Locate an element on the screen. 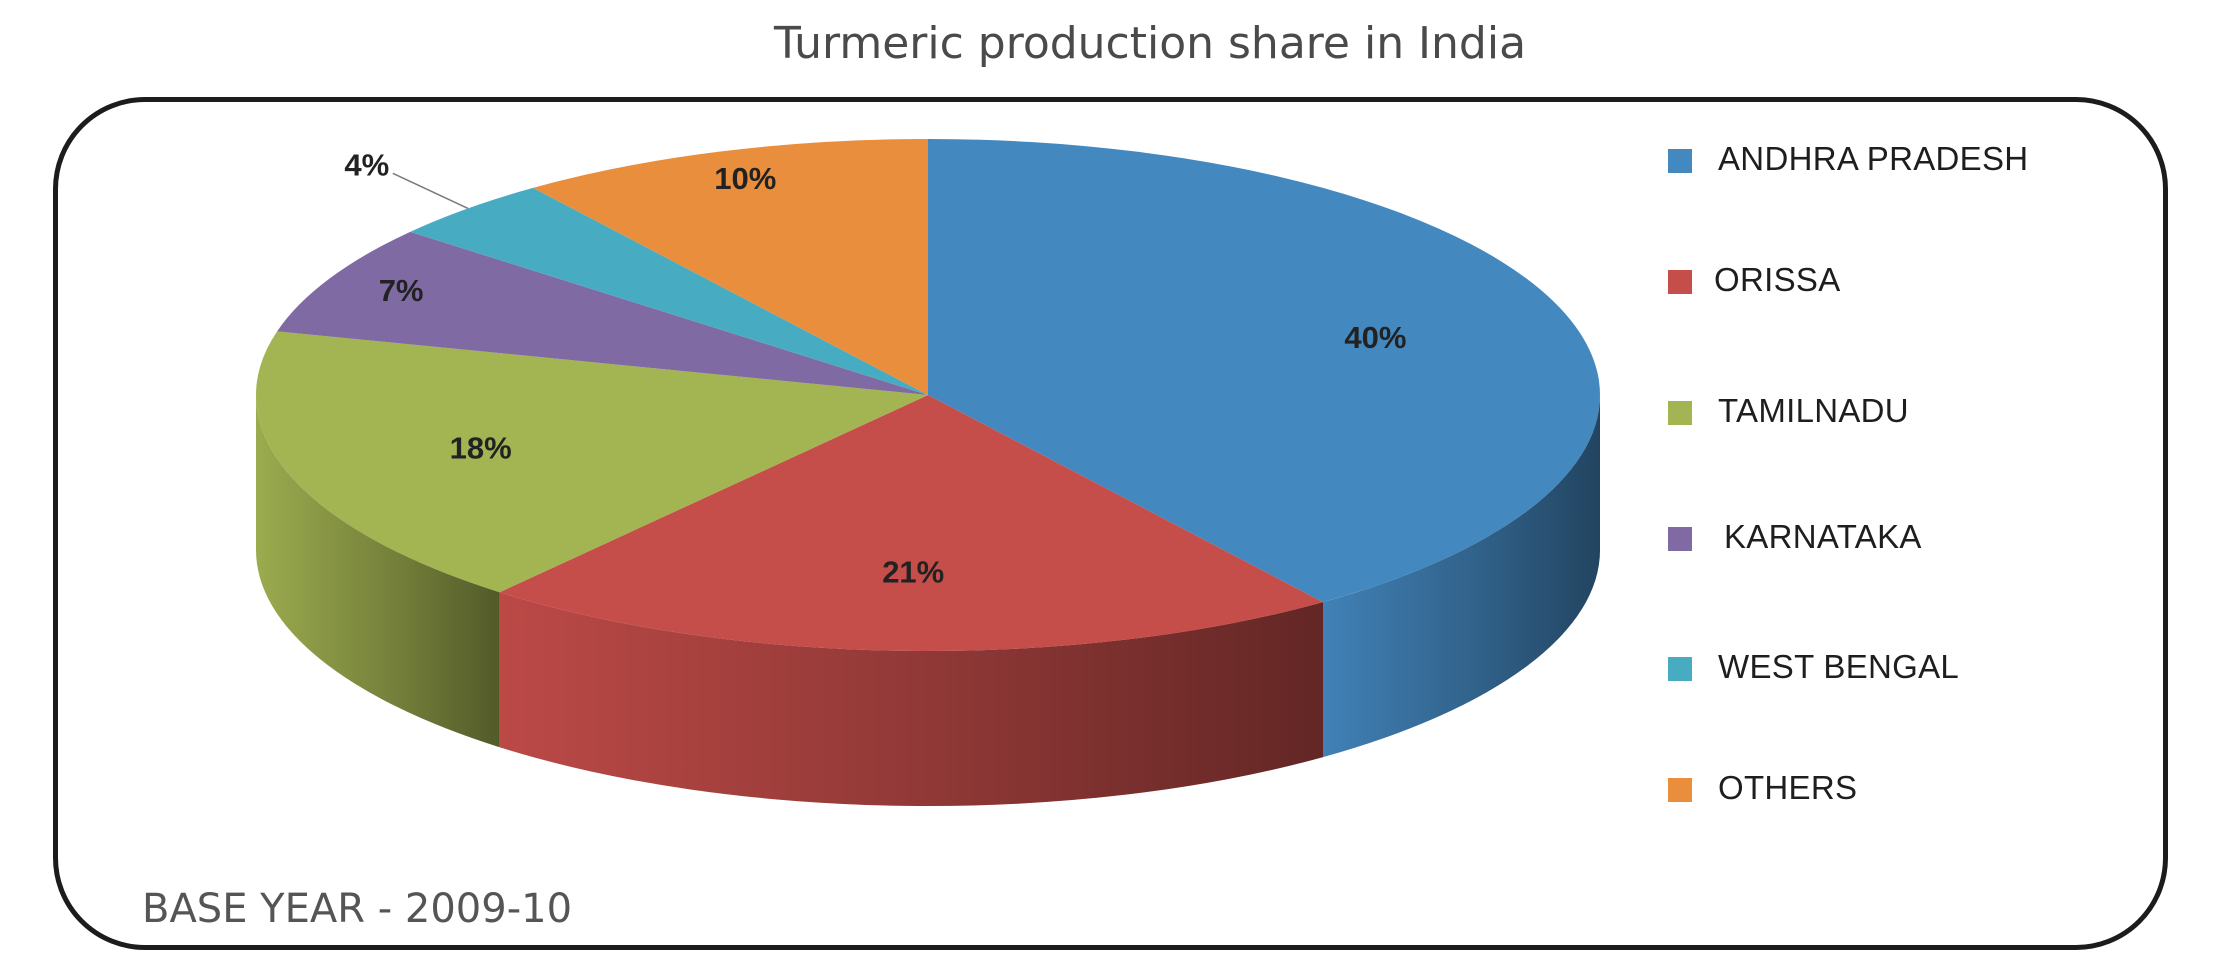 This screenshot has width=2220, height=963. pie-slice-tamilnadu is located at coordinates (592, 462).